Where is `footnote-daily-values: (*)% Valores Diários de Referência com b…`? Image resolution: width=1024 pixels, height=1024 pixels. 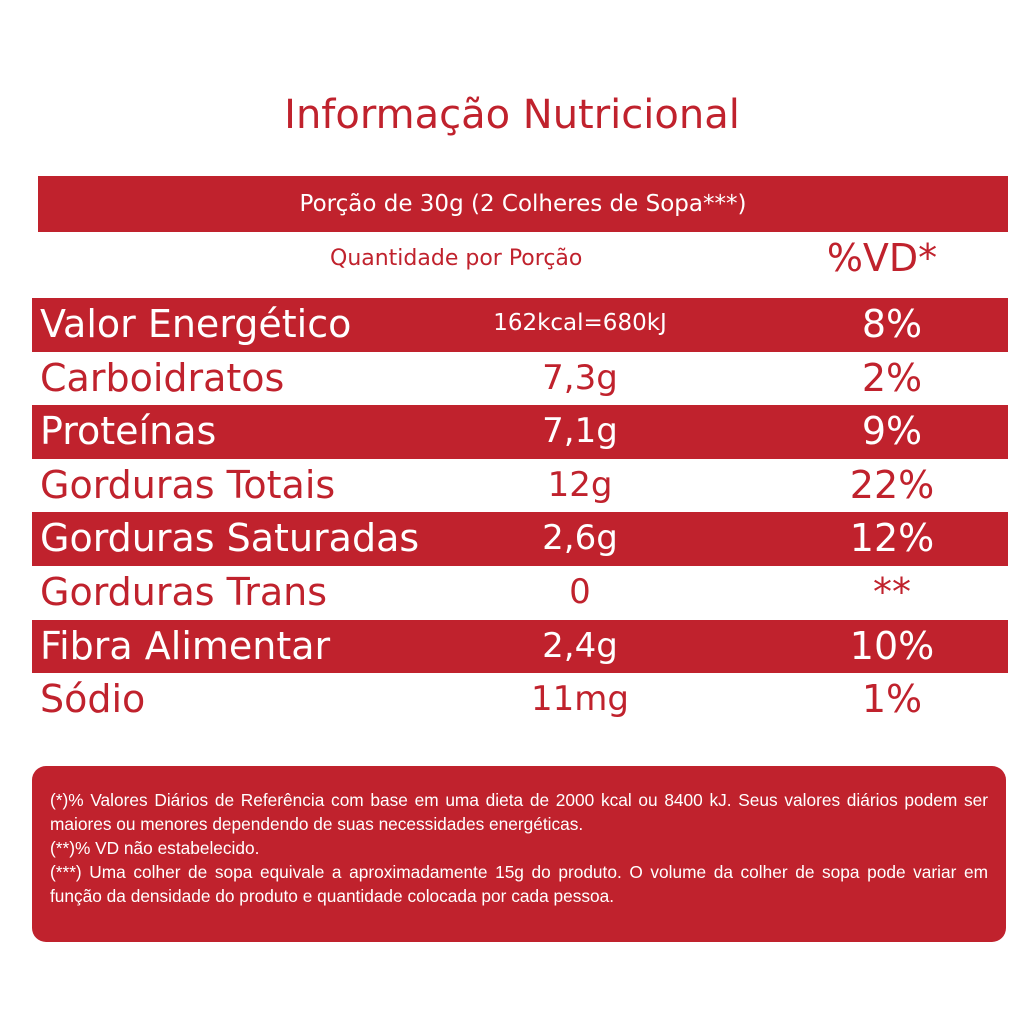
footnote-daily-values: (*)% Valores Diários de Referência com b… is located at coordinates (519, 812).